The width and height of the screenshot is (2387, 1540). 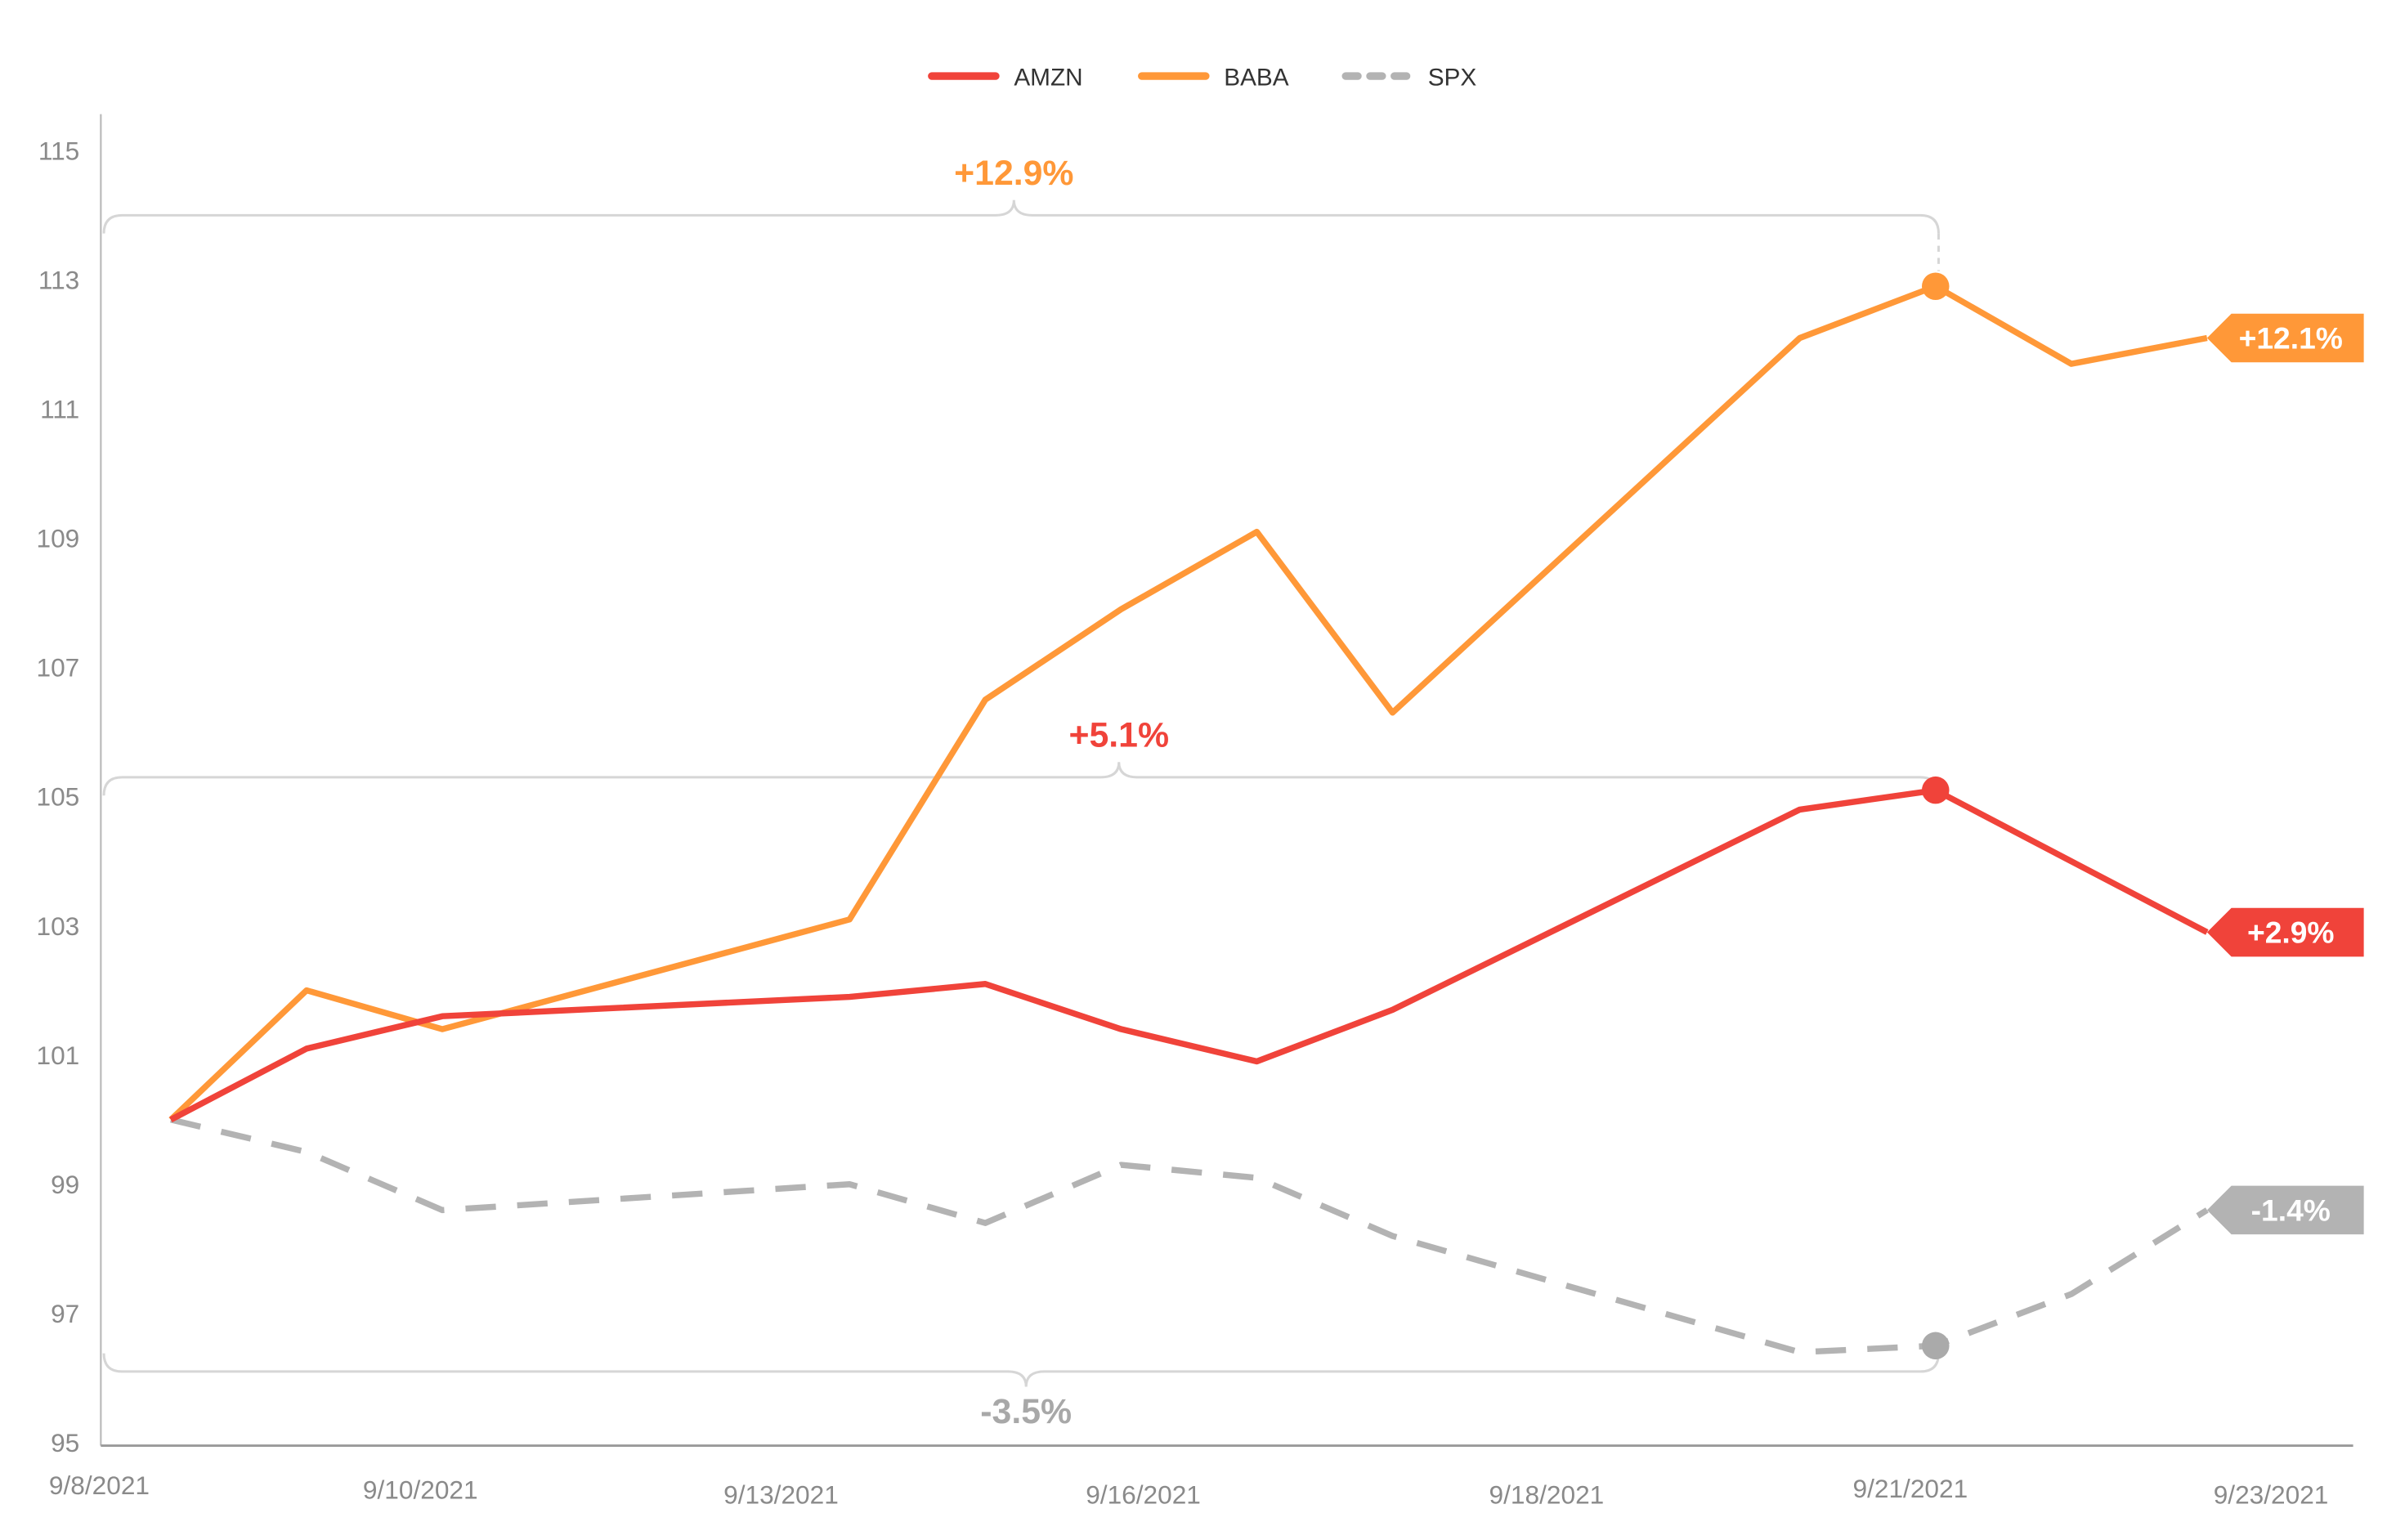 I want to click on data-point-amzn, so click(x=1935, y=790).